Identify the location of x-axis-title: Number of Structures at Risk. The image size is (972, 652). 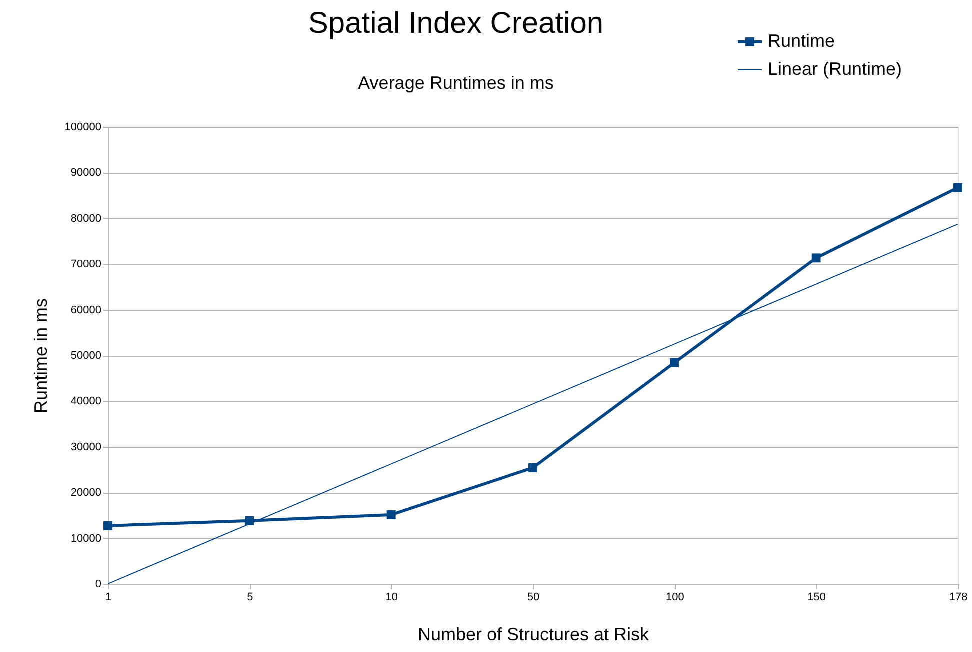
(534, 634).